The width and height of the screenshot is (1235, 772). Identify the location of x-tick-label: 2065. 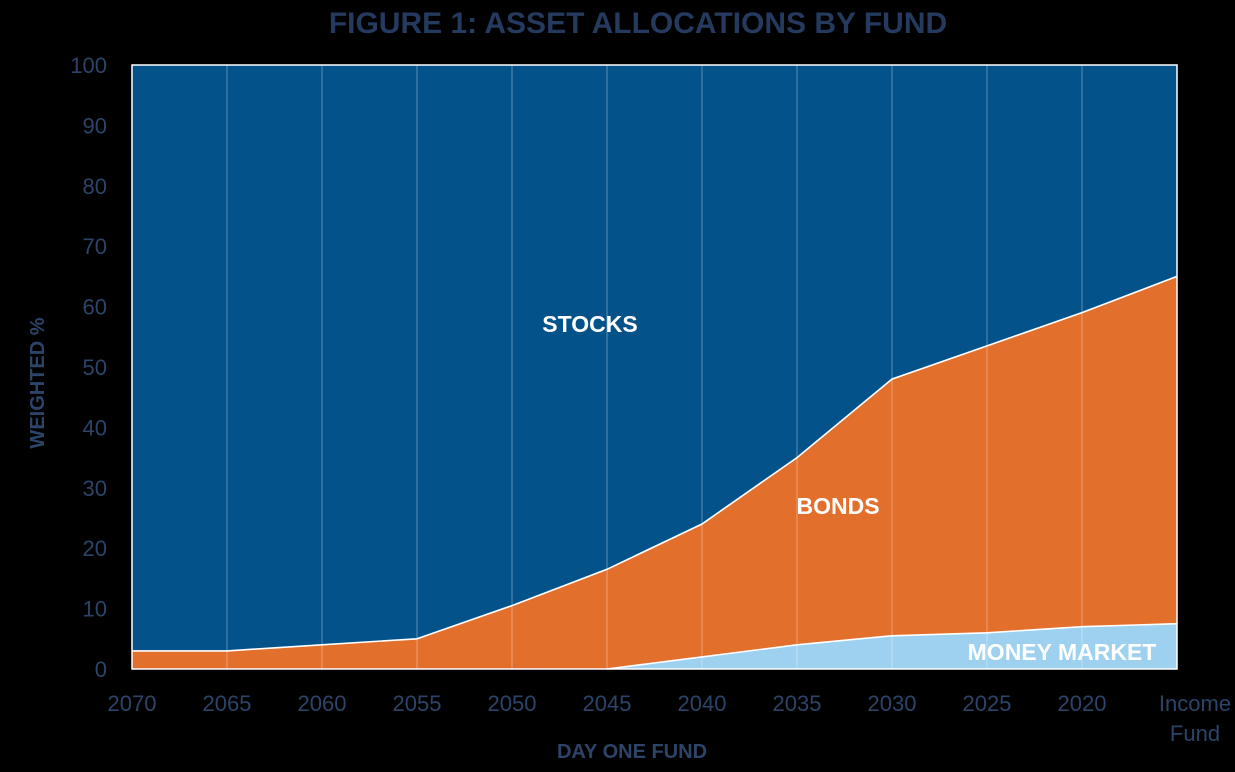
(227, 703).